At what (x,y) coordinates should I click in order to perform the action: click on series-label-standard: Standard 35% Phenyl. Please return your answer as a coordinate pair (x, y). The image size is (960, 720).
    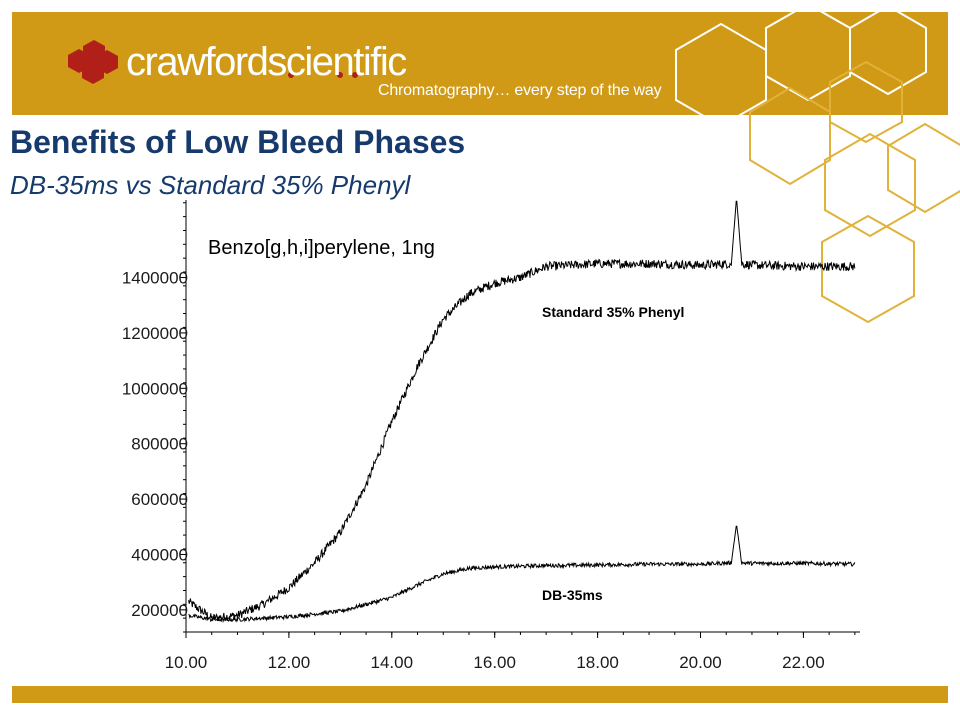
    Looking at the image, I should click on (613, 312).